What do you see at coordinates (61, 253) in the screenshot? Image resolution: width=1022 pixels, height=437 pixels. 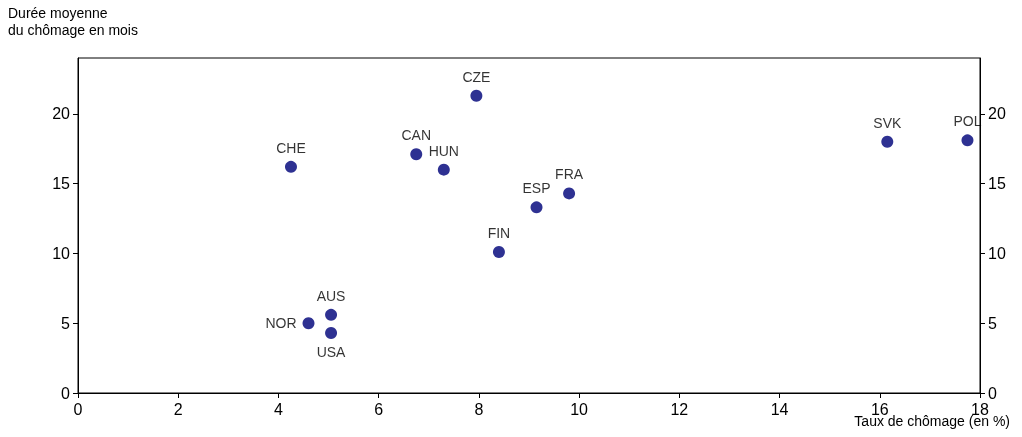 I see `y-tick-label: 10` at bounding box center [61, 253].